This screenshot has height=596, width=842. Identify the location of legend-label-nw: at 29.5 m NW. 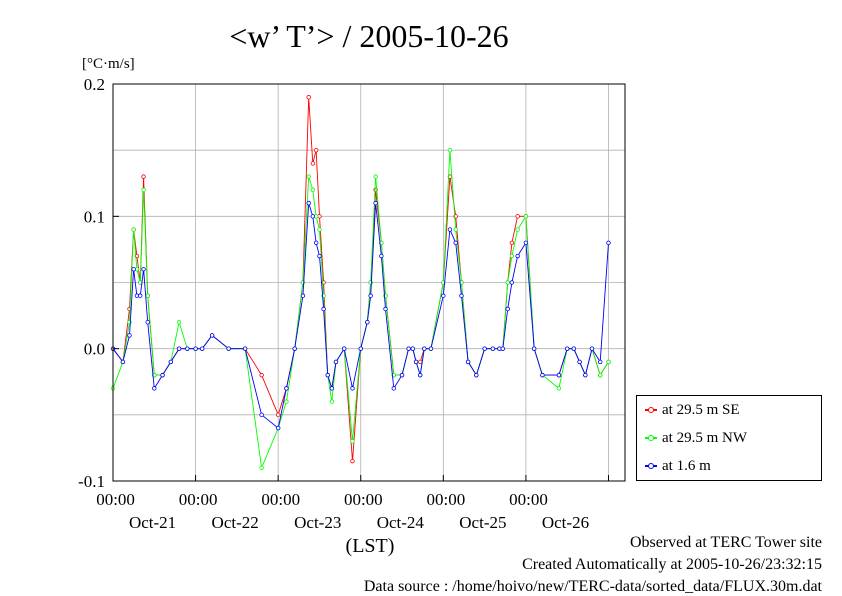
(704, 438).